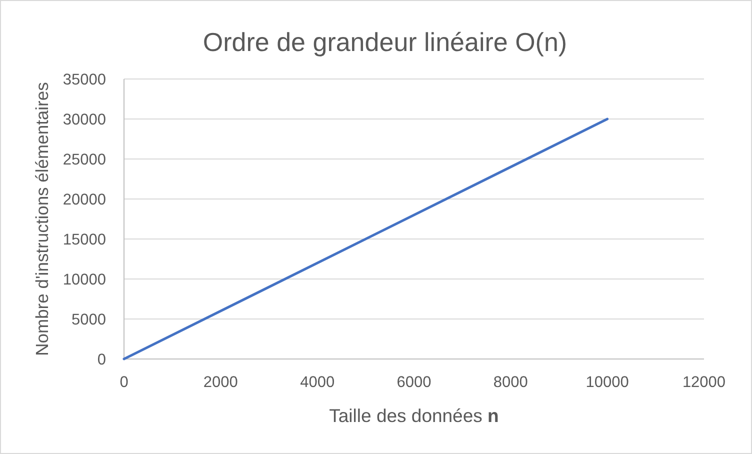  What do you see at coordinates (84, 79) in the screenshot?
I see `y-tick-label: 35000` at bounding box center [84, 79].